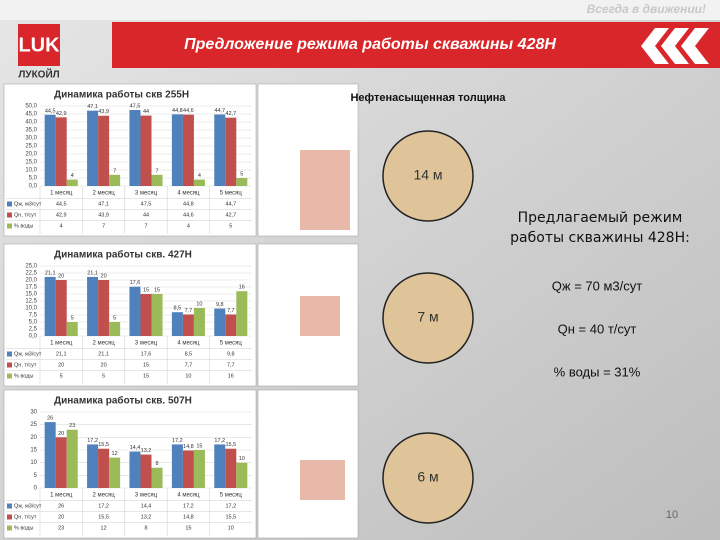 The image size is (720, 540). Describe the element at coordinates (31, 115) in the screenshot. I see `y-tick-label: 45,0` at that location.